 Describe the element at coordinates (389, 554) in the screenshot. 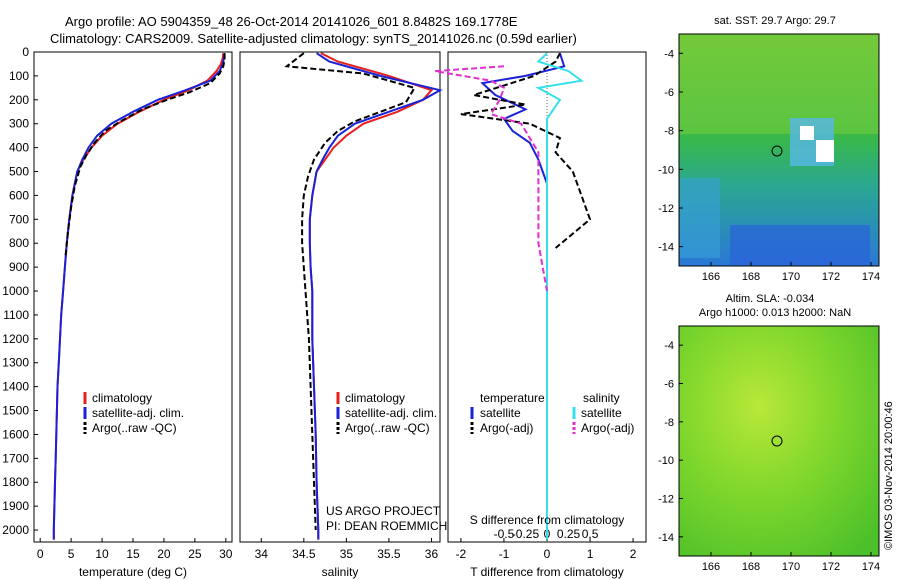

I see `x-tick-label: 35.5` at that location.